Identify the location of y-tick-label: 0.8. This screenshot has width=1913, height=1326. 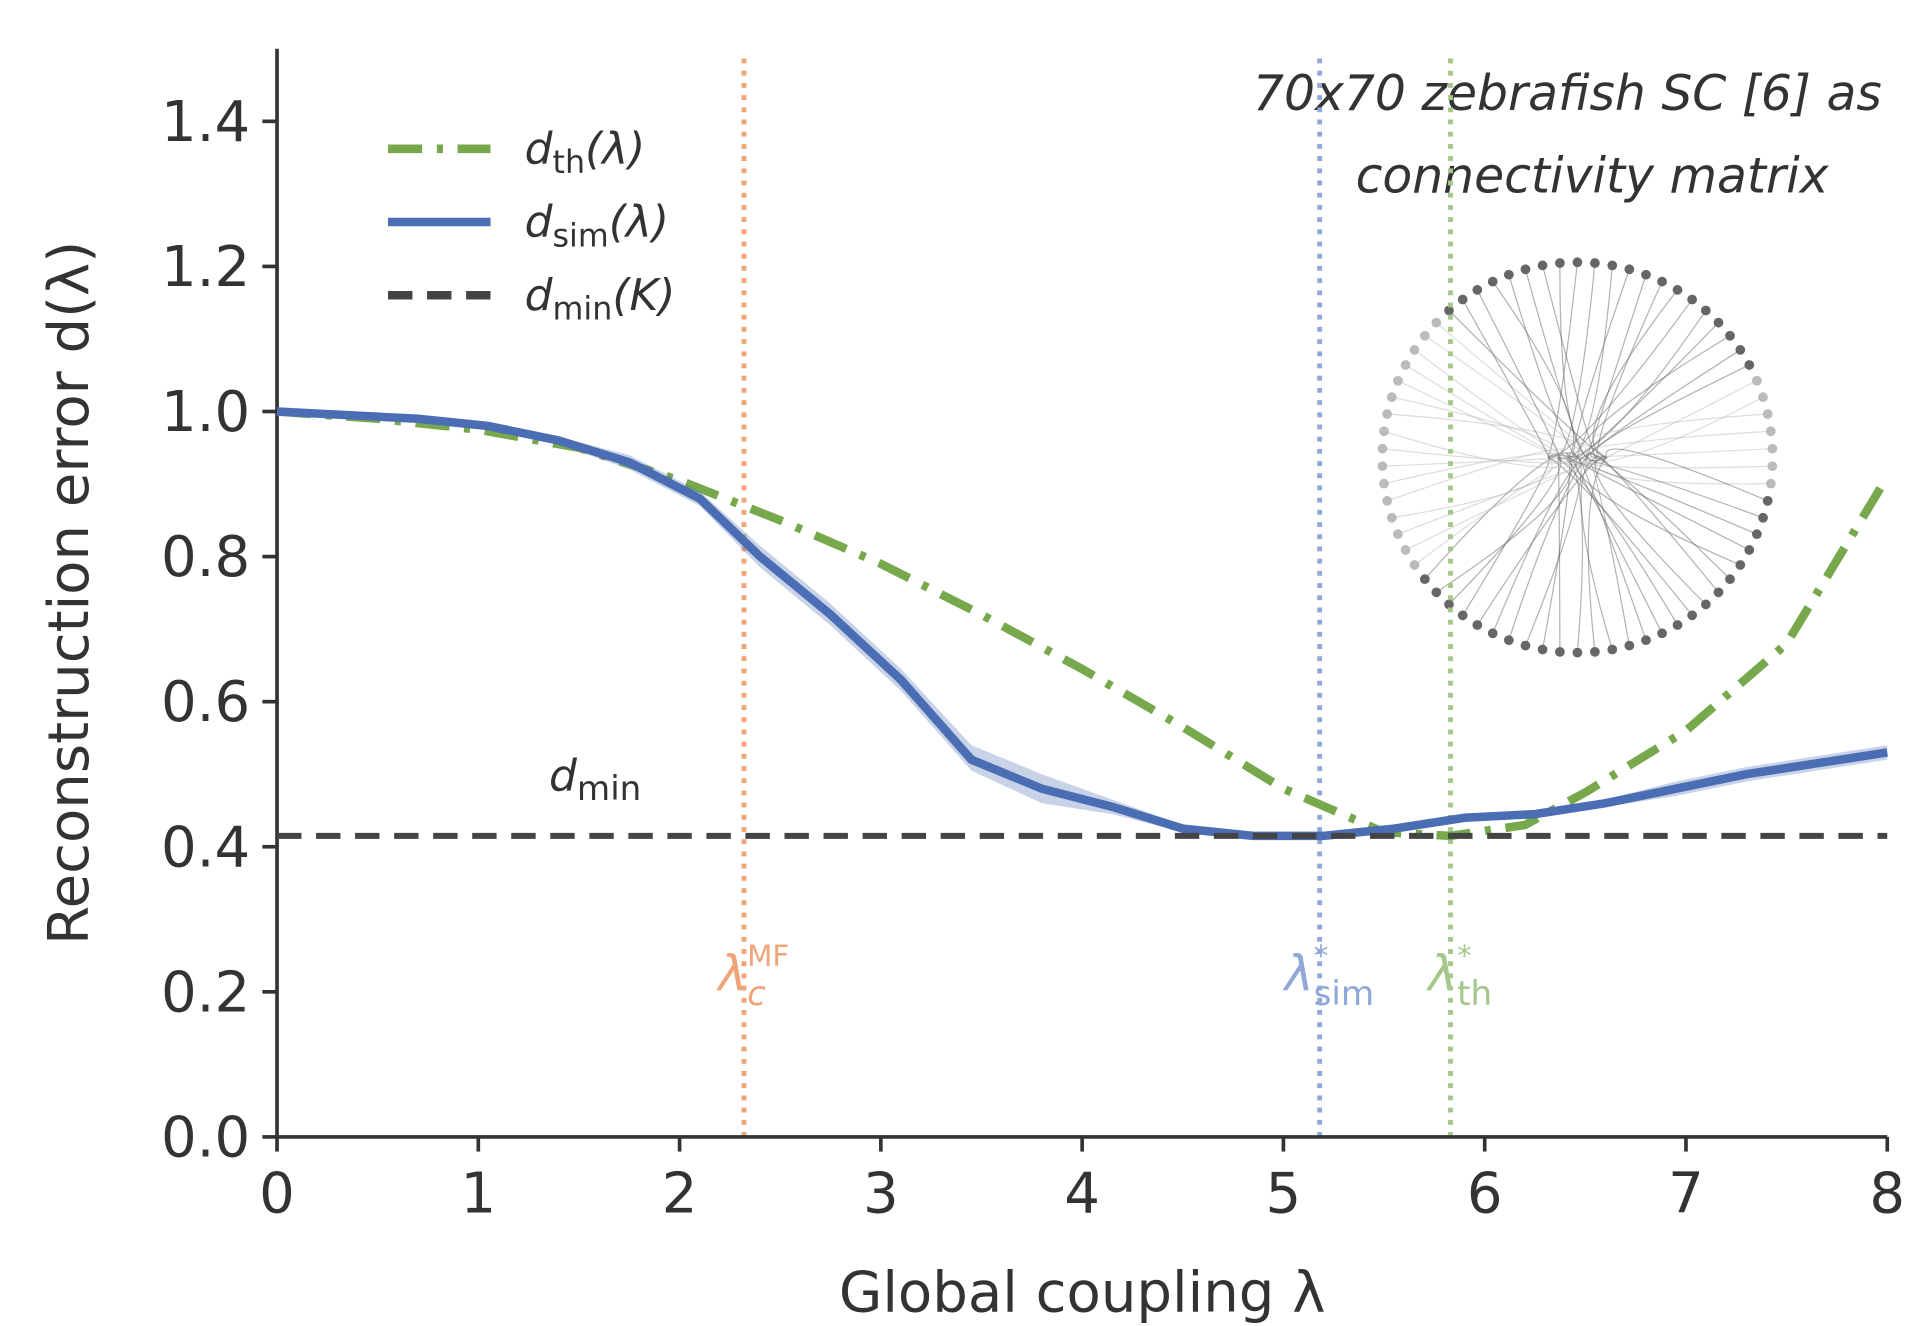
(205, 557).